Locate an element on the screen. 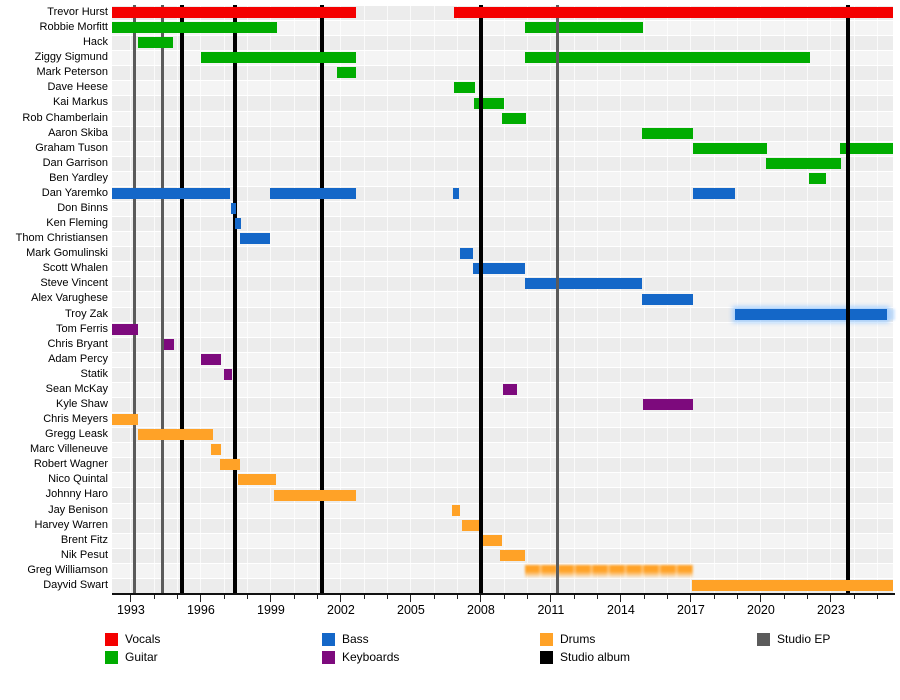 The image size is (900, 700). axis-year-label: 1993 is located at coordinates (130, 610).